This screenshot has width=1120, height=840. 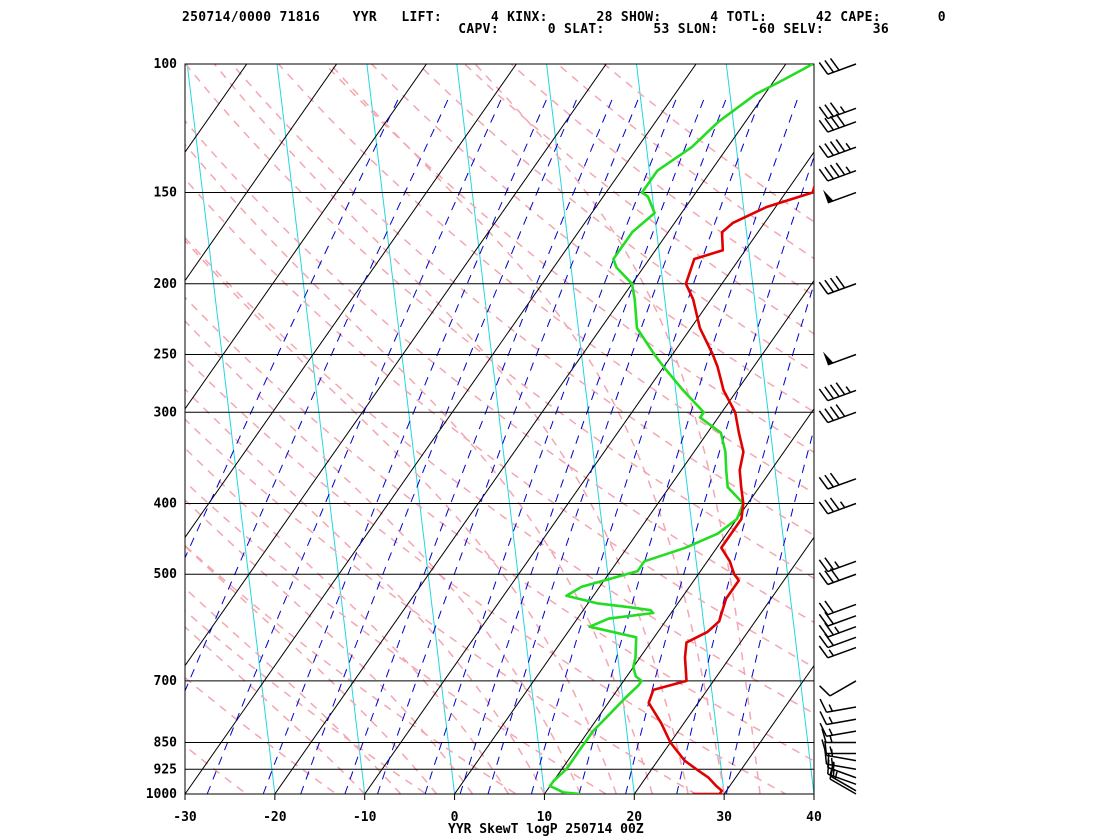 I want to click on chart-title: YYR SkewT logP 250714 00Z, so click(x=546, y=829).